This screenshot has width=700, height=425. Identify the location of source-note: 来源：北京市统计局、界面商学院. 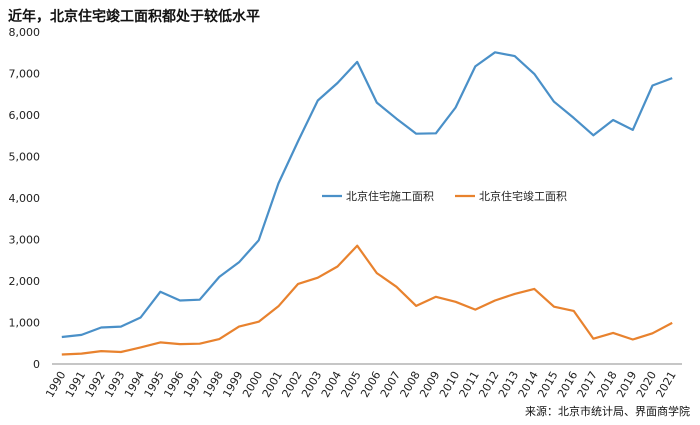
(607, 411).